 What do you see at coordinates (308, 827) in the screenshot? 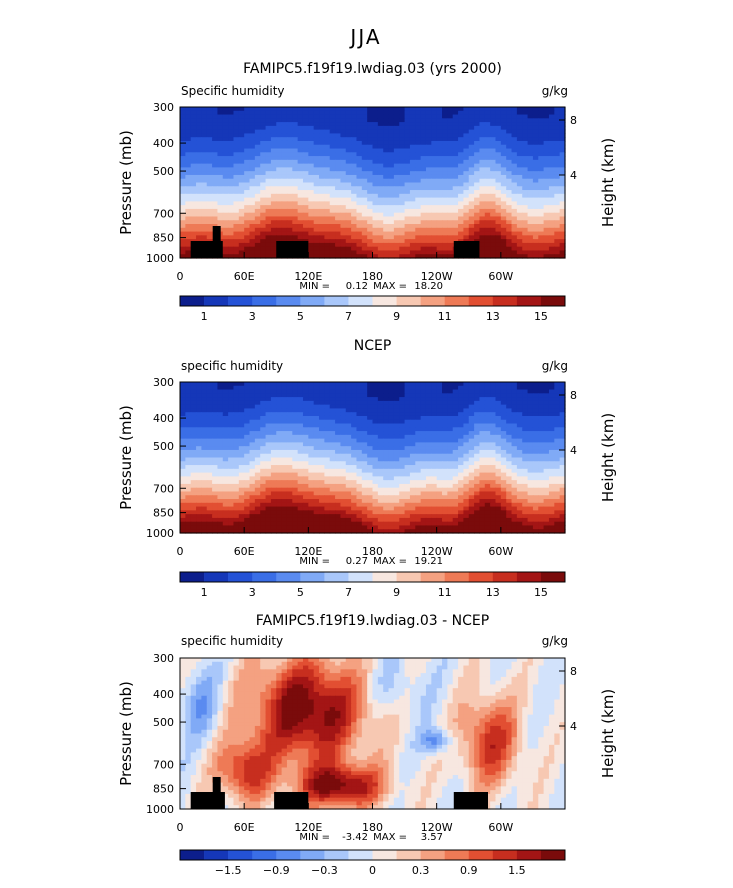
I see `x-tick-label: 120E` at bounding box center [308, 827].